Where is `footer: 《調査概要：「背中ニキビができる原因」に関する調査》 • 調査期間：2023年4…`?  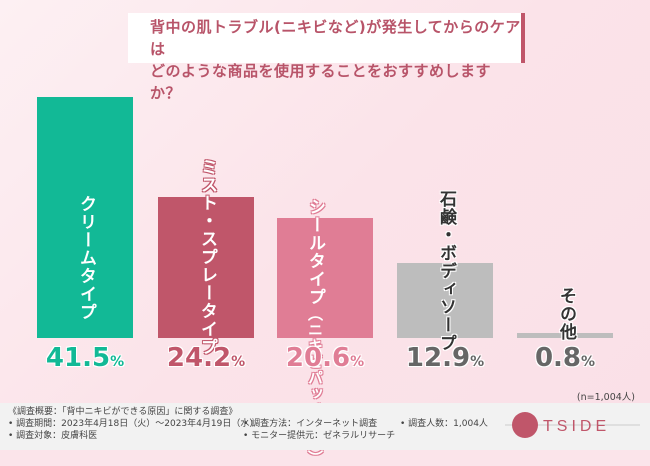
footer: 《調査概要：「背中ニキビができる原因」に関する調査》 • 調査期間：2023年4… is located at coordinates (325, 426).